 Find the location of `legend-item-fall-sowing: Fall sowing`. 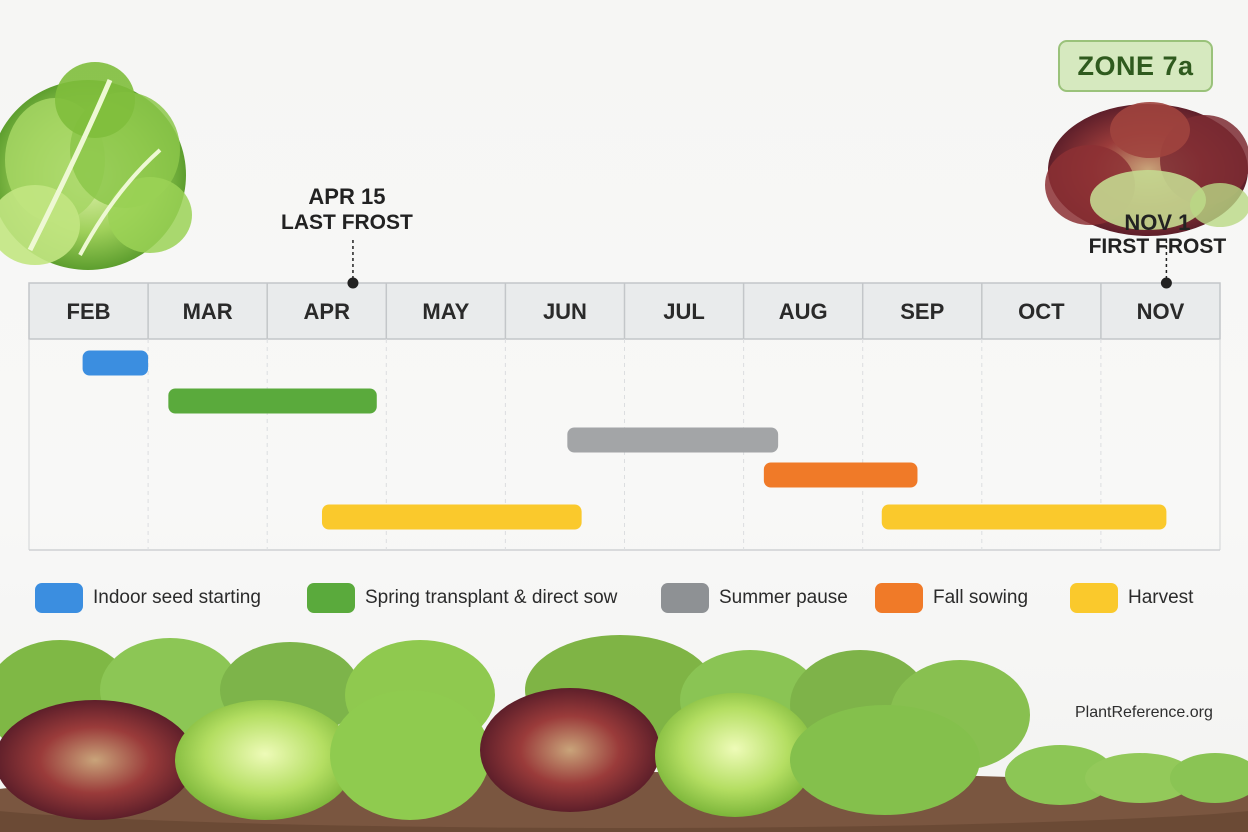

legend-item-fall-sowing: Fall sowing is located at coordinates (951, 598).